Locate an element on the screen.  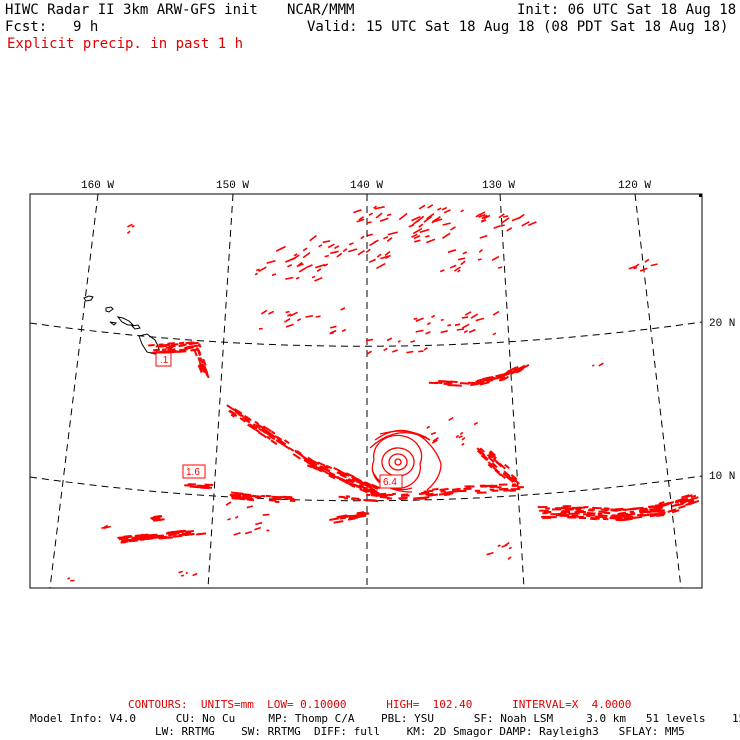
parallel-20n is located at coordinates (366, 334).